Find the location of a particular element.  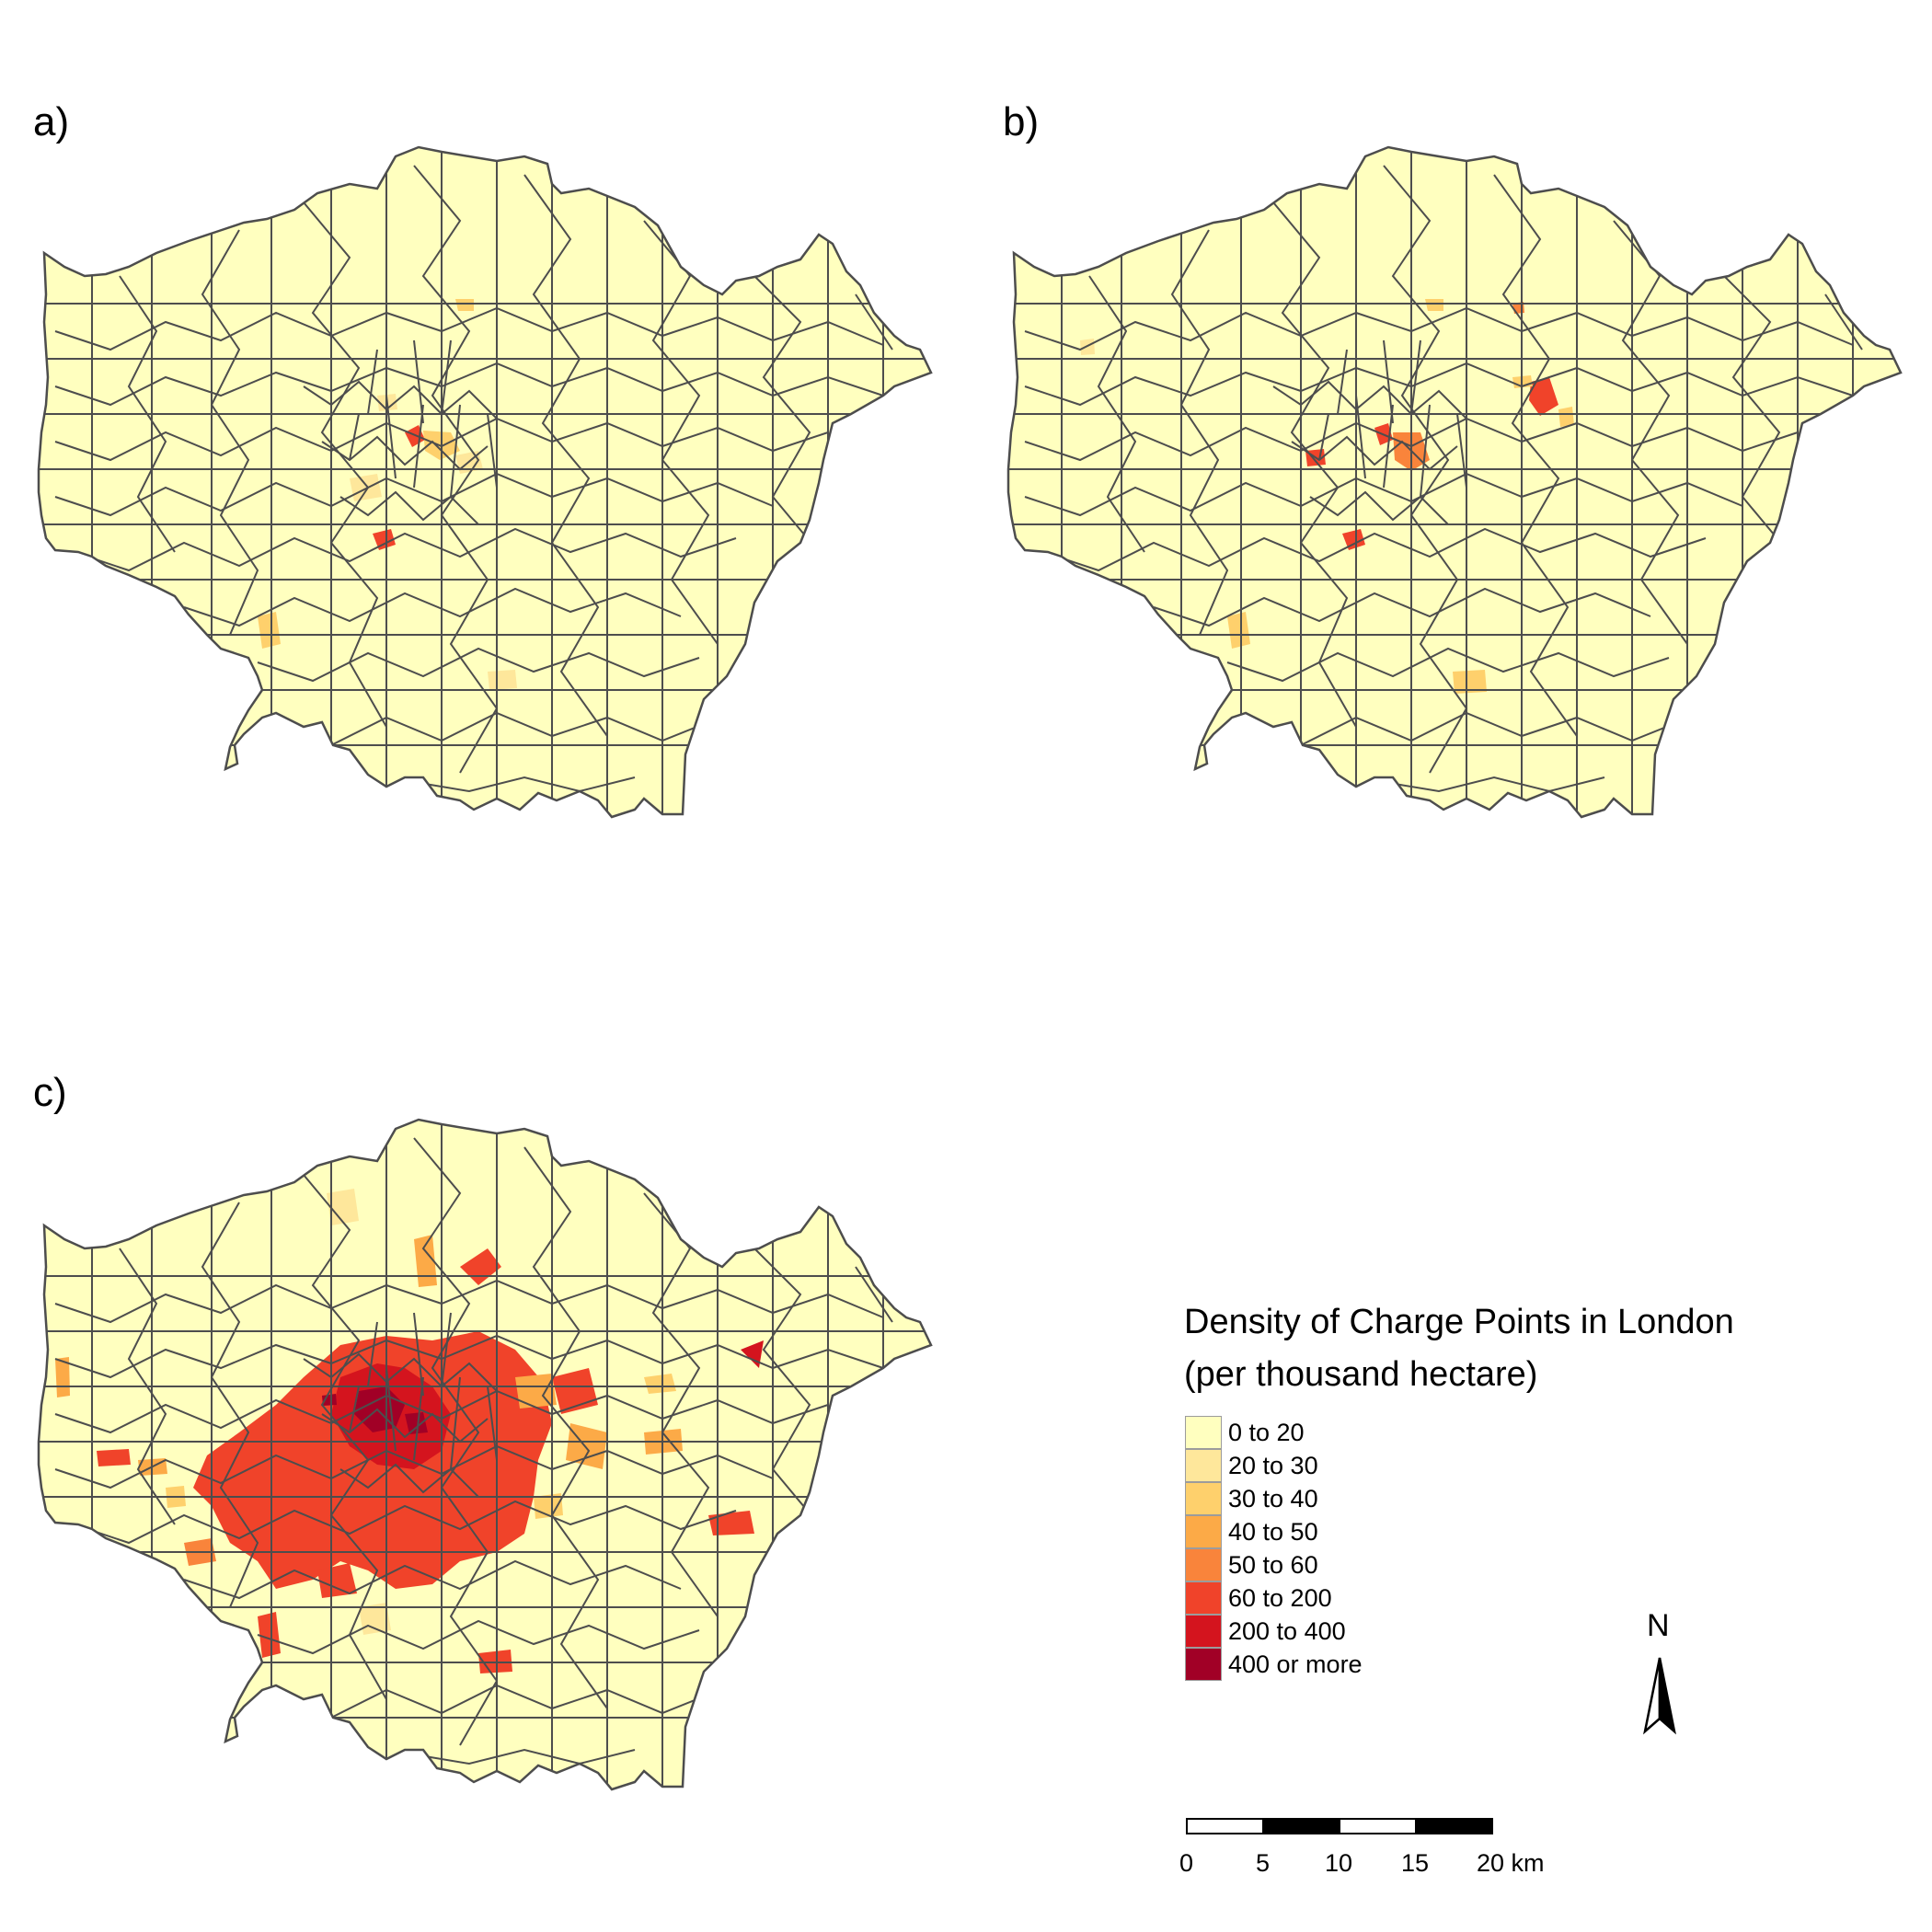

legend-item: 0 to 20 is located at coordinates (1323, 1432).